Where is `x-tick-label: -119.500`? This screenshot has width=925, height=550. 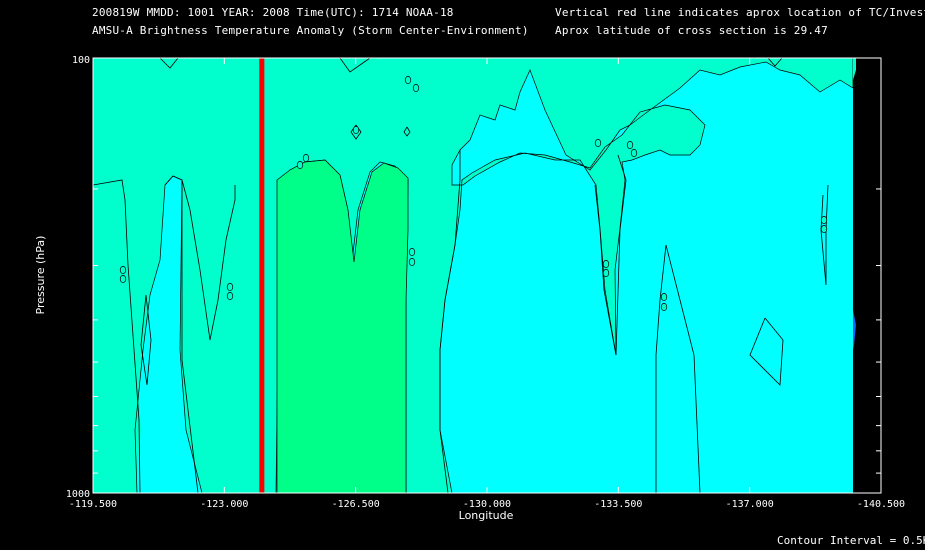 x-tick-label: -119.500 is located at coordinates (93, 504).